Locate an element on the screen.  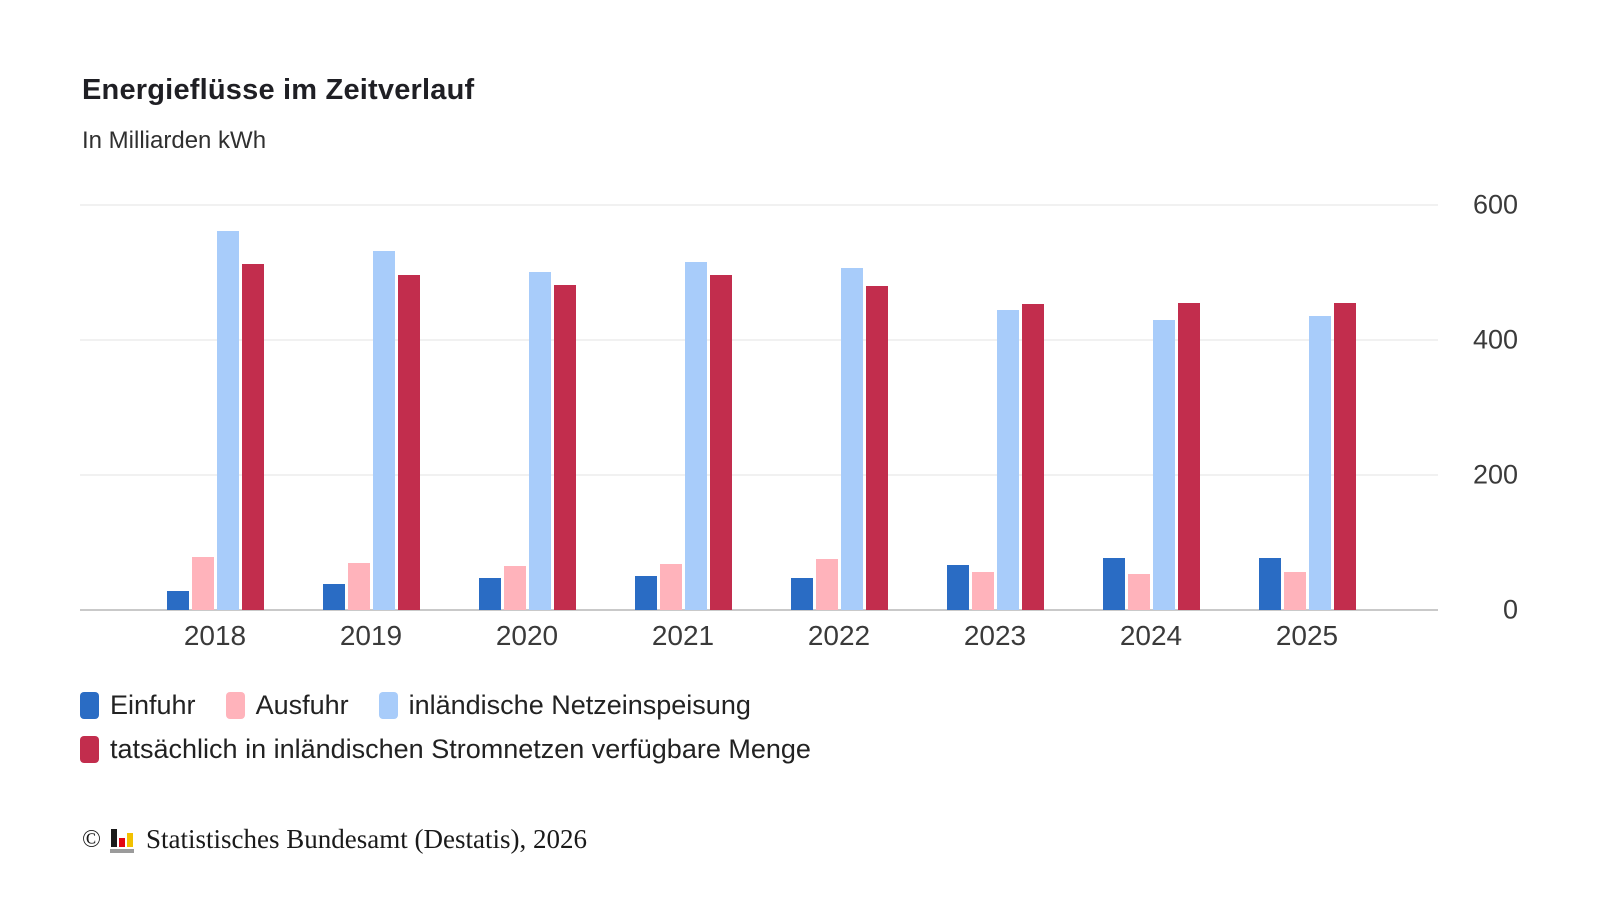
copyright-symbol: © is located at coordinates (91, 839).